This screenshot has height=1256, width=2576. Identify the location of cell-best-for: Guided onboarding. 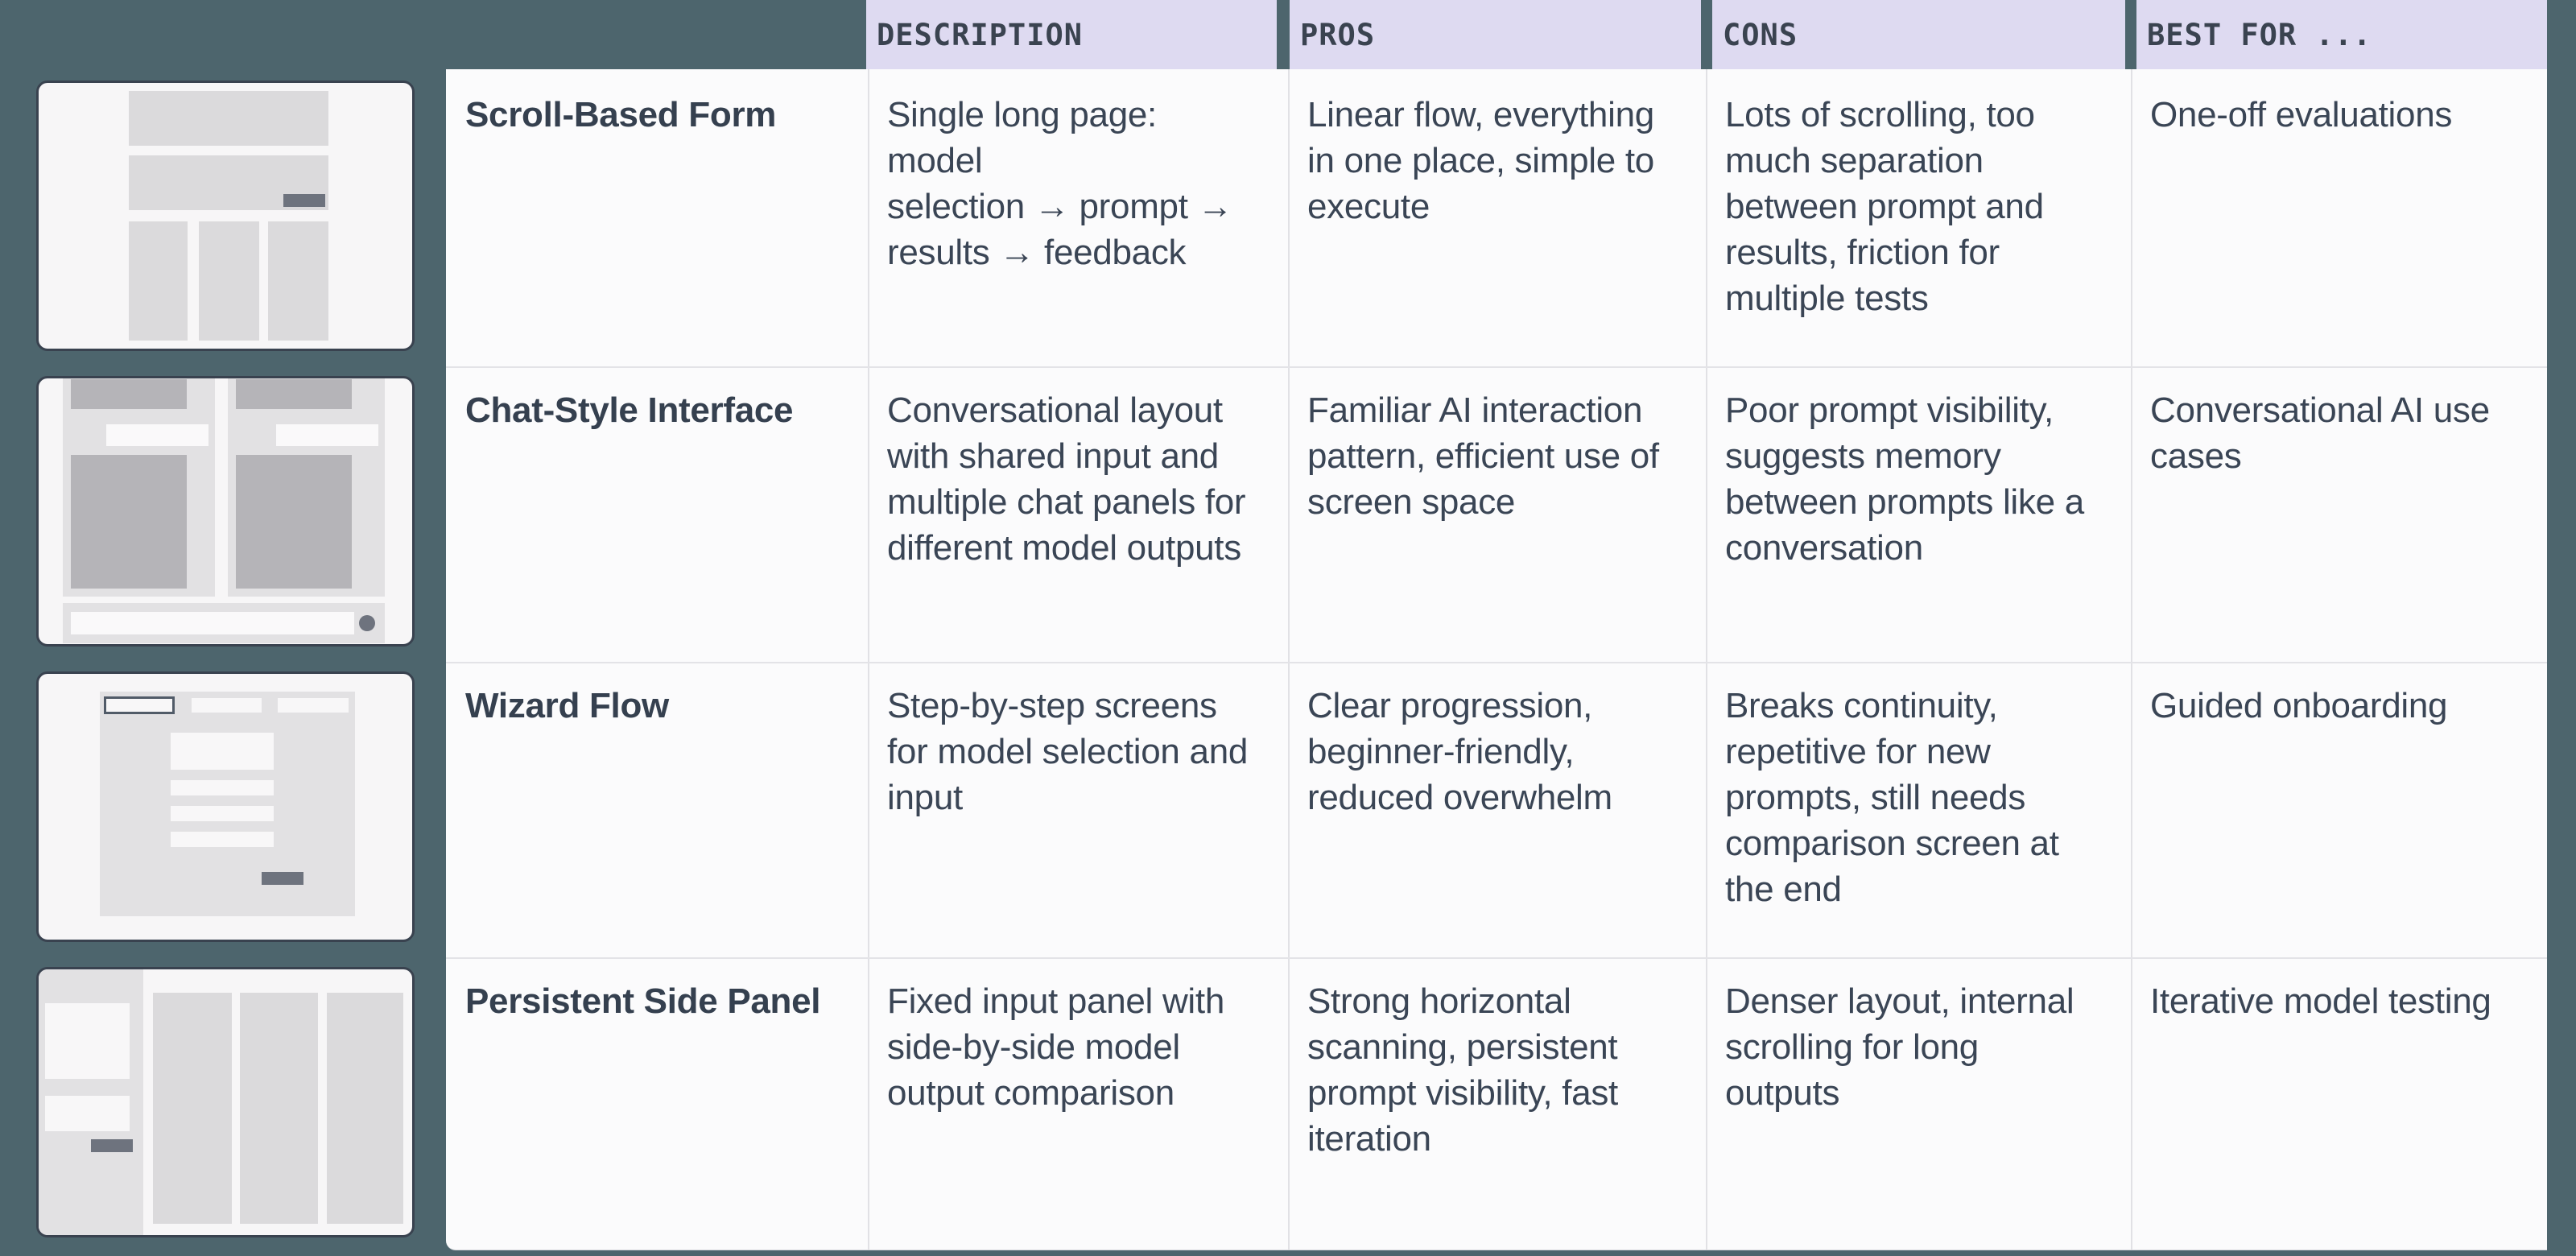
(2299, 705).